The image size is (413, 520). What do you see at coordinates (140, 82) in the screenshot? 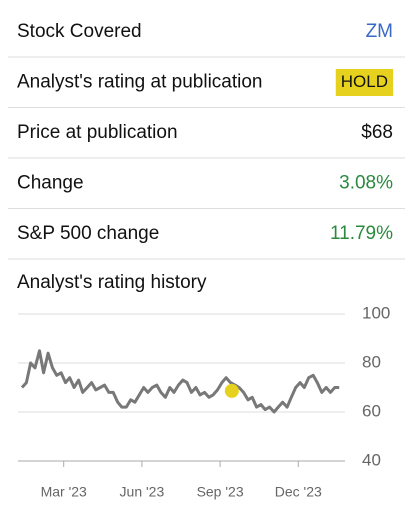
I see `row-label: Analyst's rating at publication` at bounding box center [140, 82].